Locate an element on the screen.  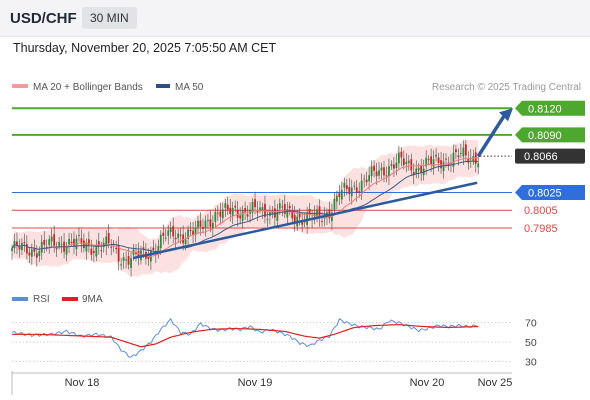
resistance-label-0: 0.8120 is located at coordinates (545, 109).